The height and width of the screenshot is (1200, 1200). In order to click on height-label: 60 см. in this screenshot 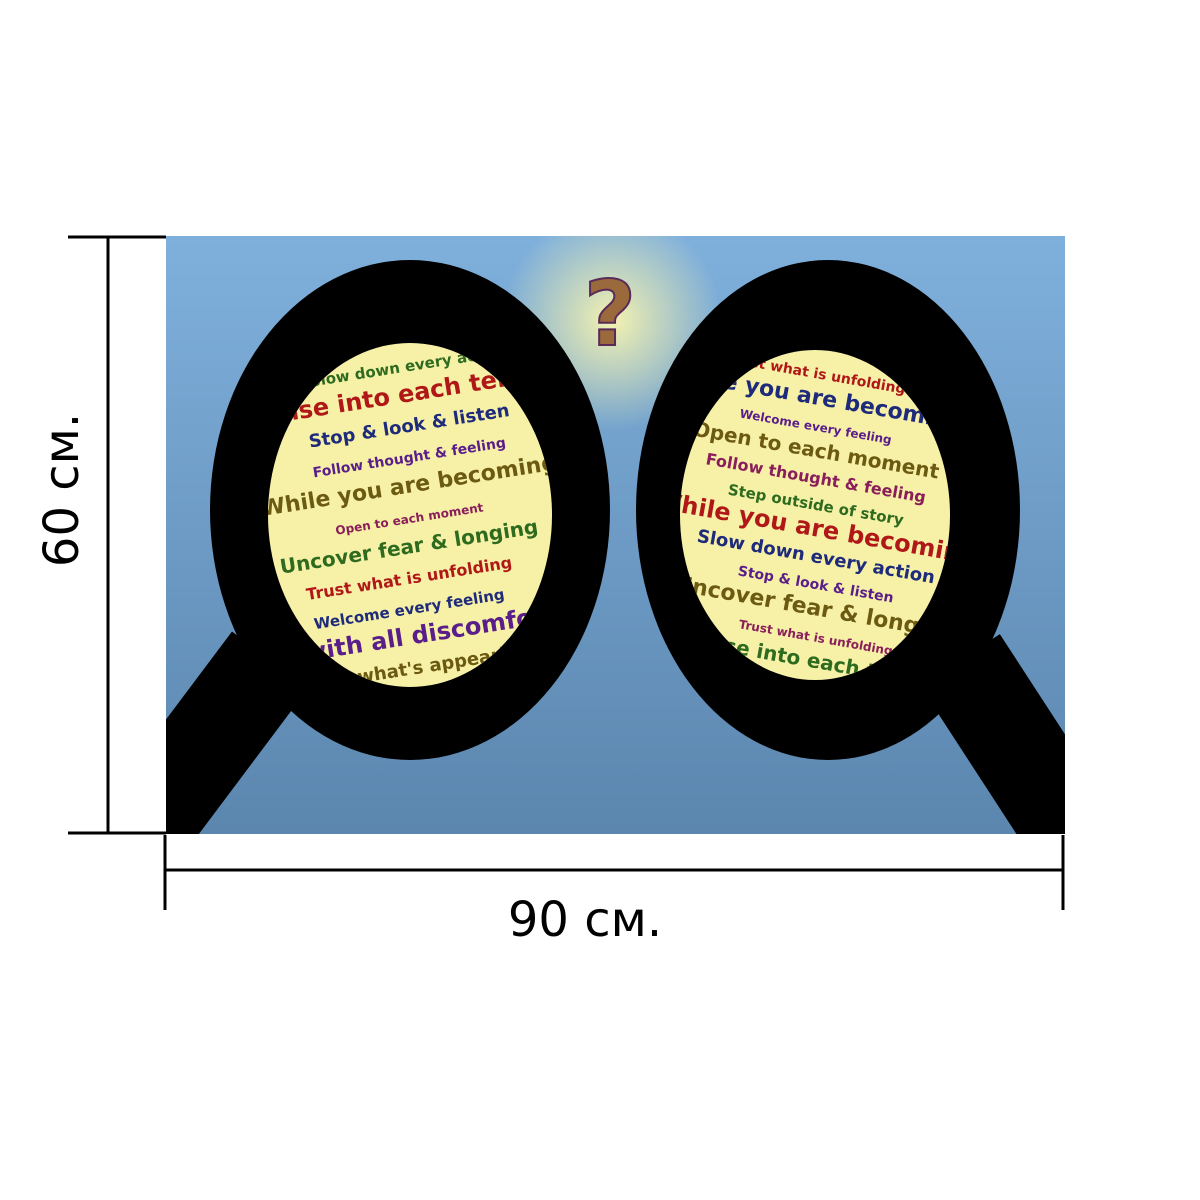, I will do `click(62, 490)`.